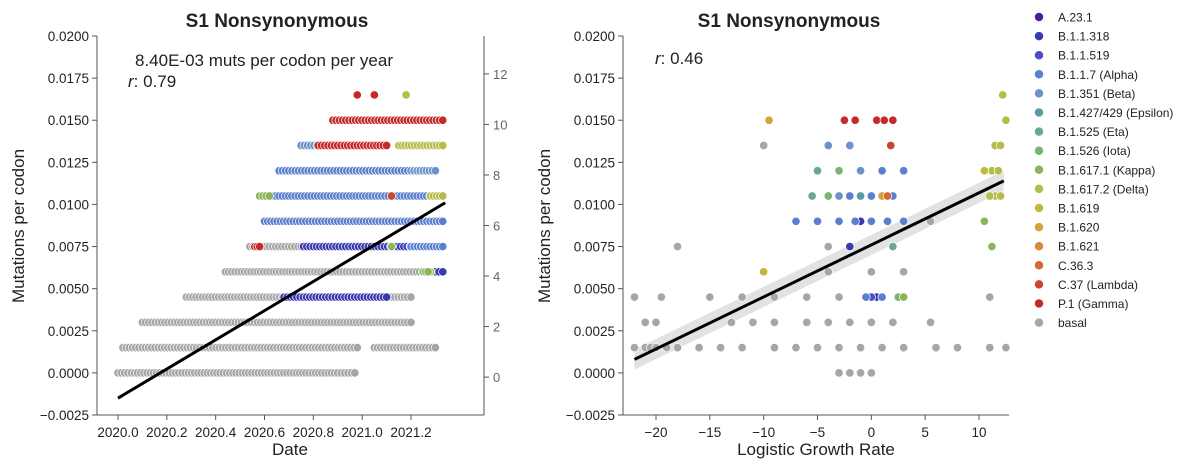 Image resolution: width=1200 pixels, height=465 pixels. What do you see at coordinates (709, 432) in the screenshot?
I see `chart-right-x-tick-label: −15` at bounding box center [709, 432].